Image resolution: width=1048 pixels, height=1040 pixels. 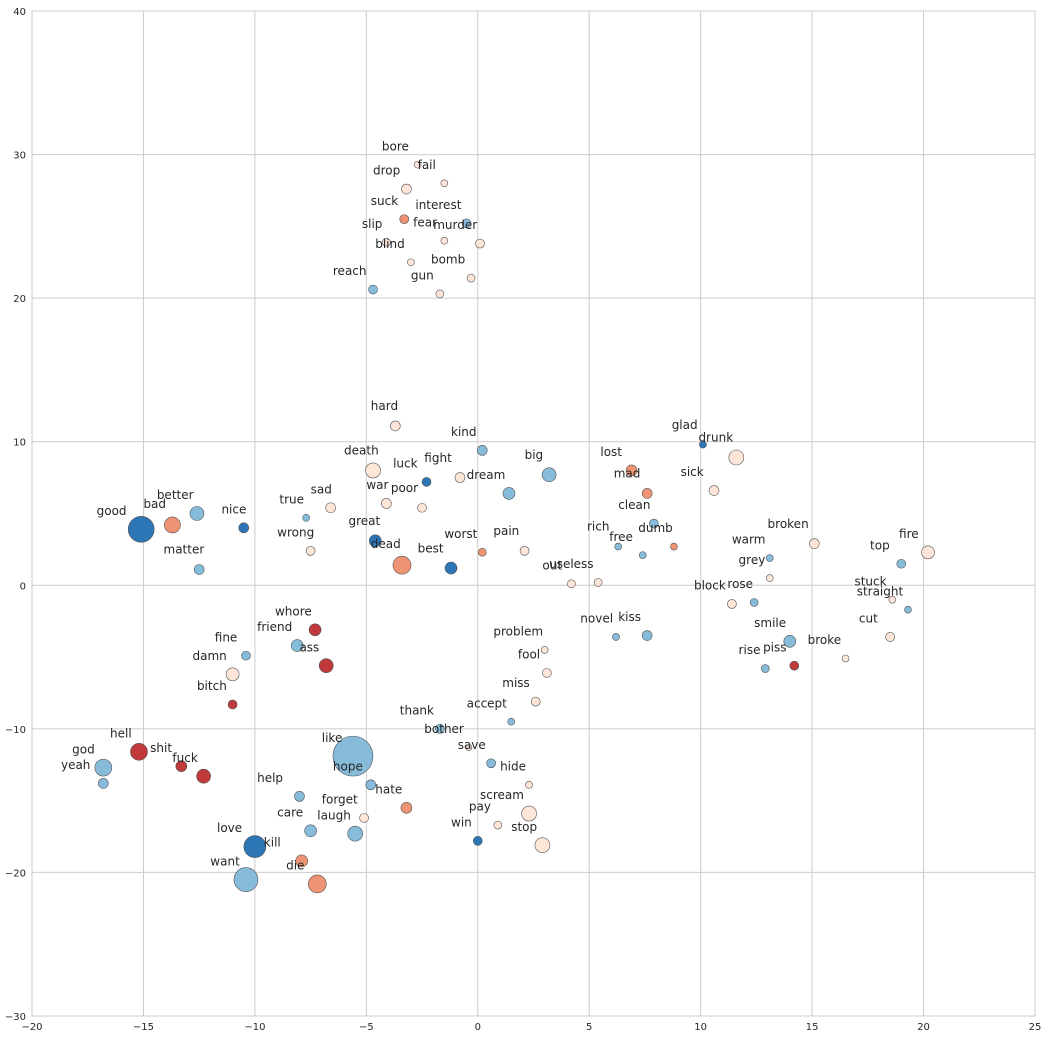 What do you see at coordinates (332, 738) in the screenshot?
I see `label-like: like` at bounding box center [332, 738].